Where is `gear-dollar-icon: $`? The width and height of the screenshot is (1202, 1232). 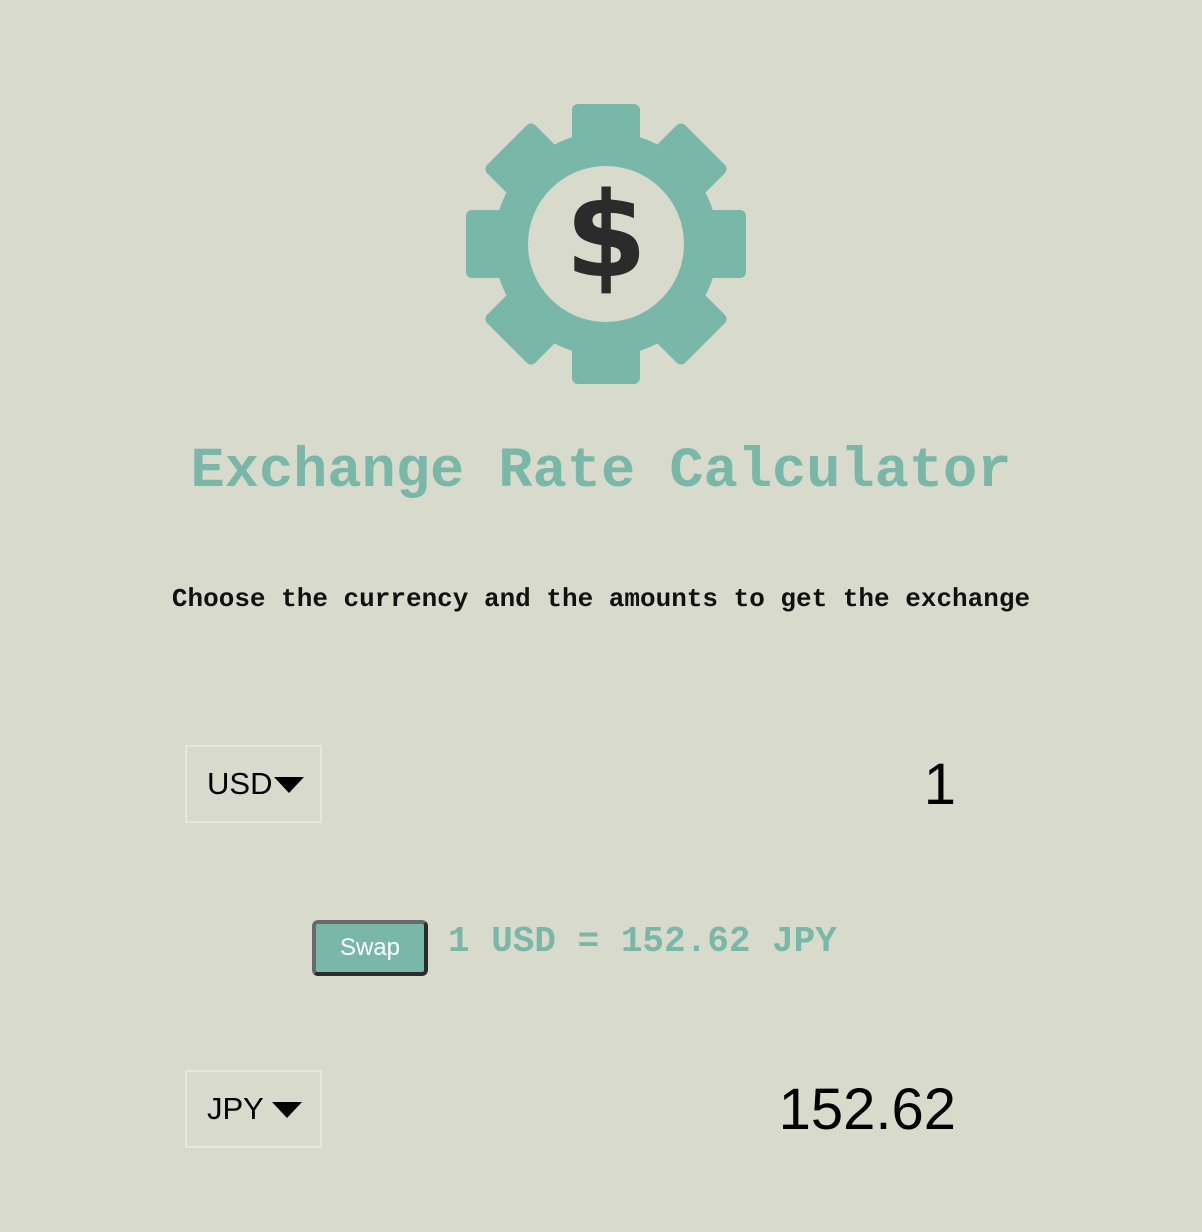 gear-dollar-icon: $ is located at coordinates (606, 244).